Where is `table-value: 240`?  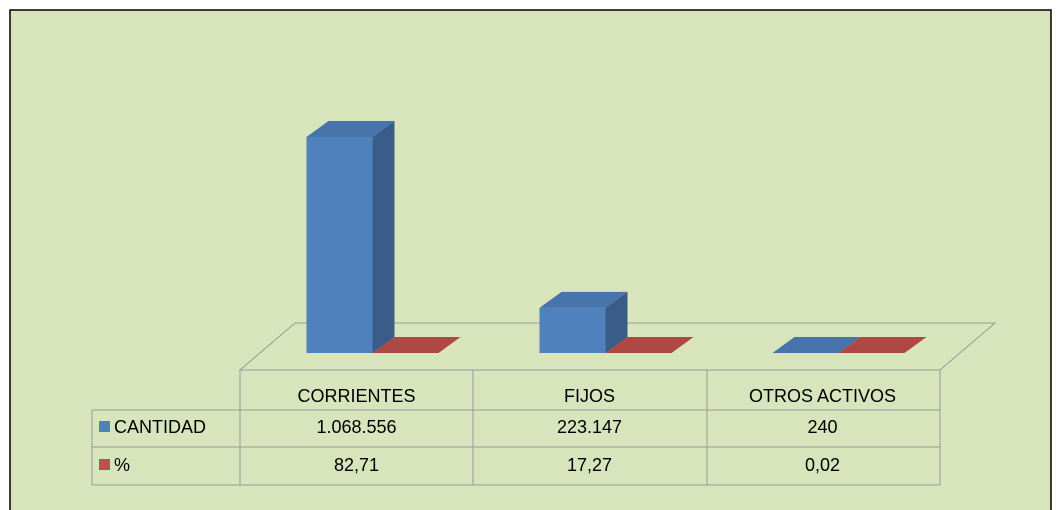
table-value: 240 is located at coordinates (822, 427).